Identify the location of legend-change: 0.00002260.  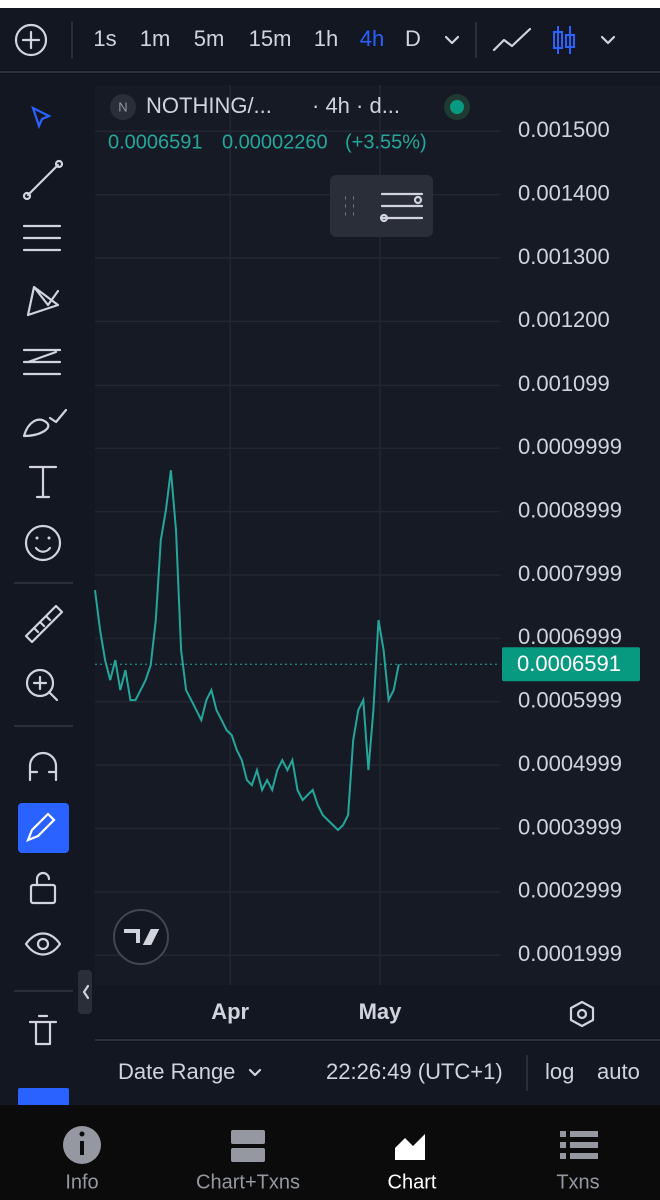
(275, 142).